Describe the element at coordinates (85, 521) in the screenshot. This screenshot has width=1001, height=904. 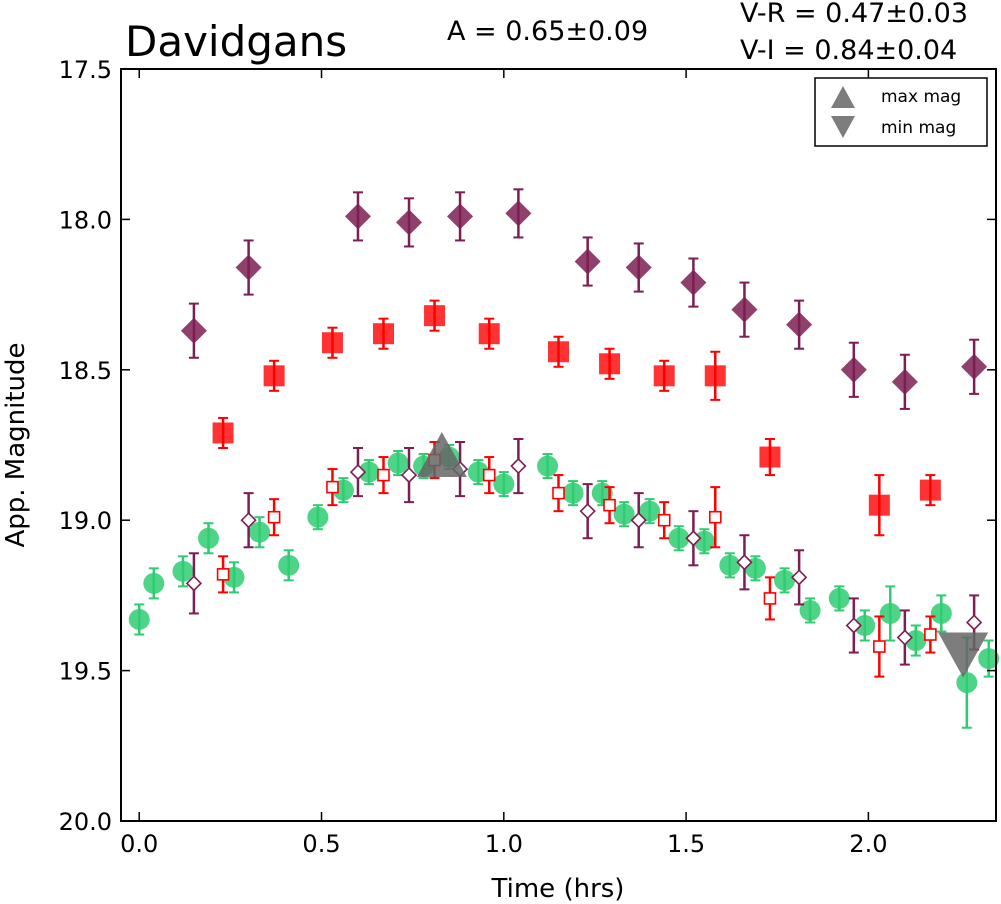
I see `y-tick-label: 19.0` at that location.